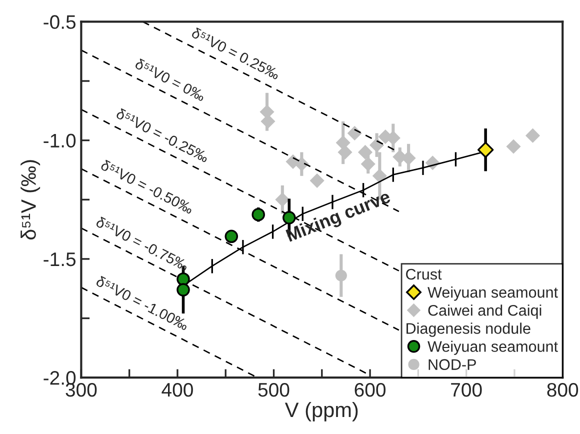 This screenshot has width=580, height=434. Describe the element at coordinates (338, 217) in the screenshot. I see `annotation: Mixing curve` at that location.